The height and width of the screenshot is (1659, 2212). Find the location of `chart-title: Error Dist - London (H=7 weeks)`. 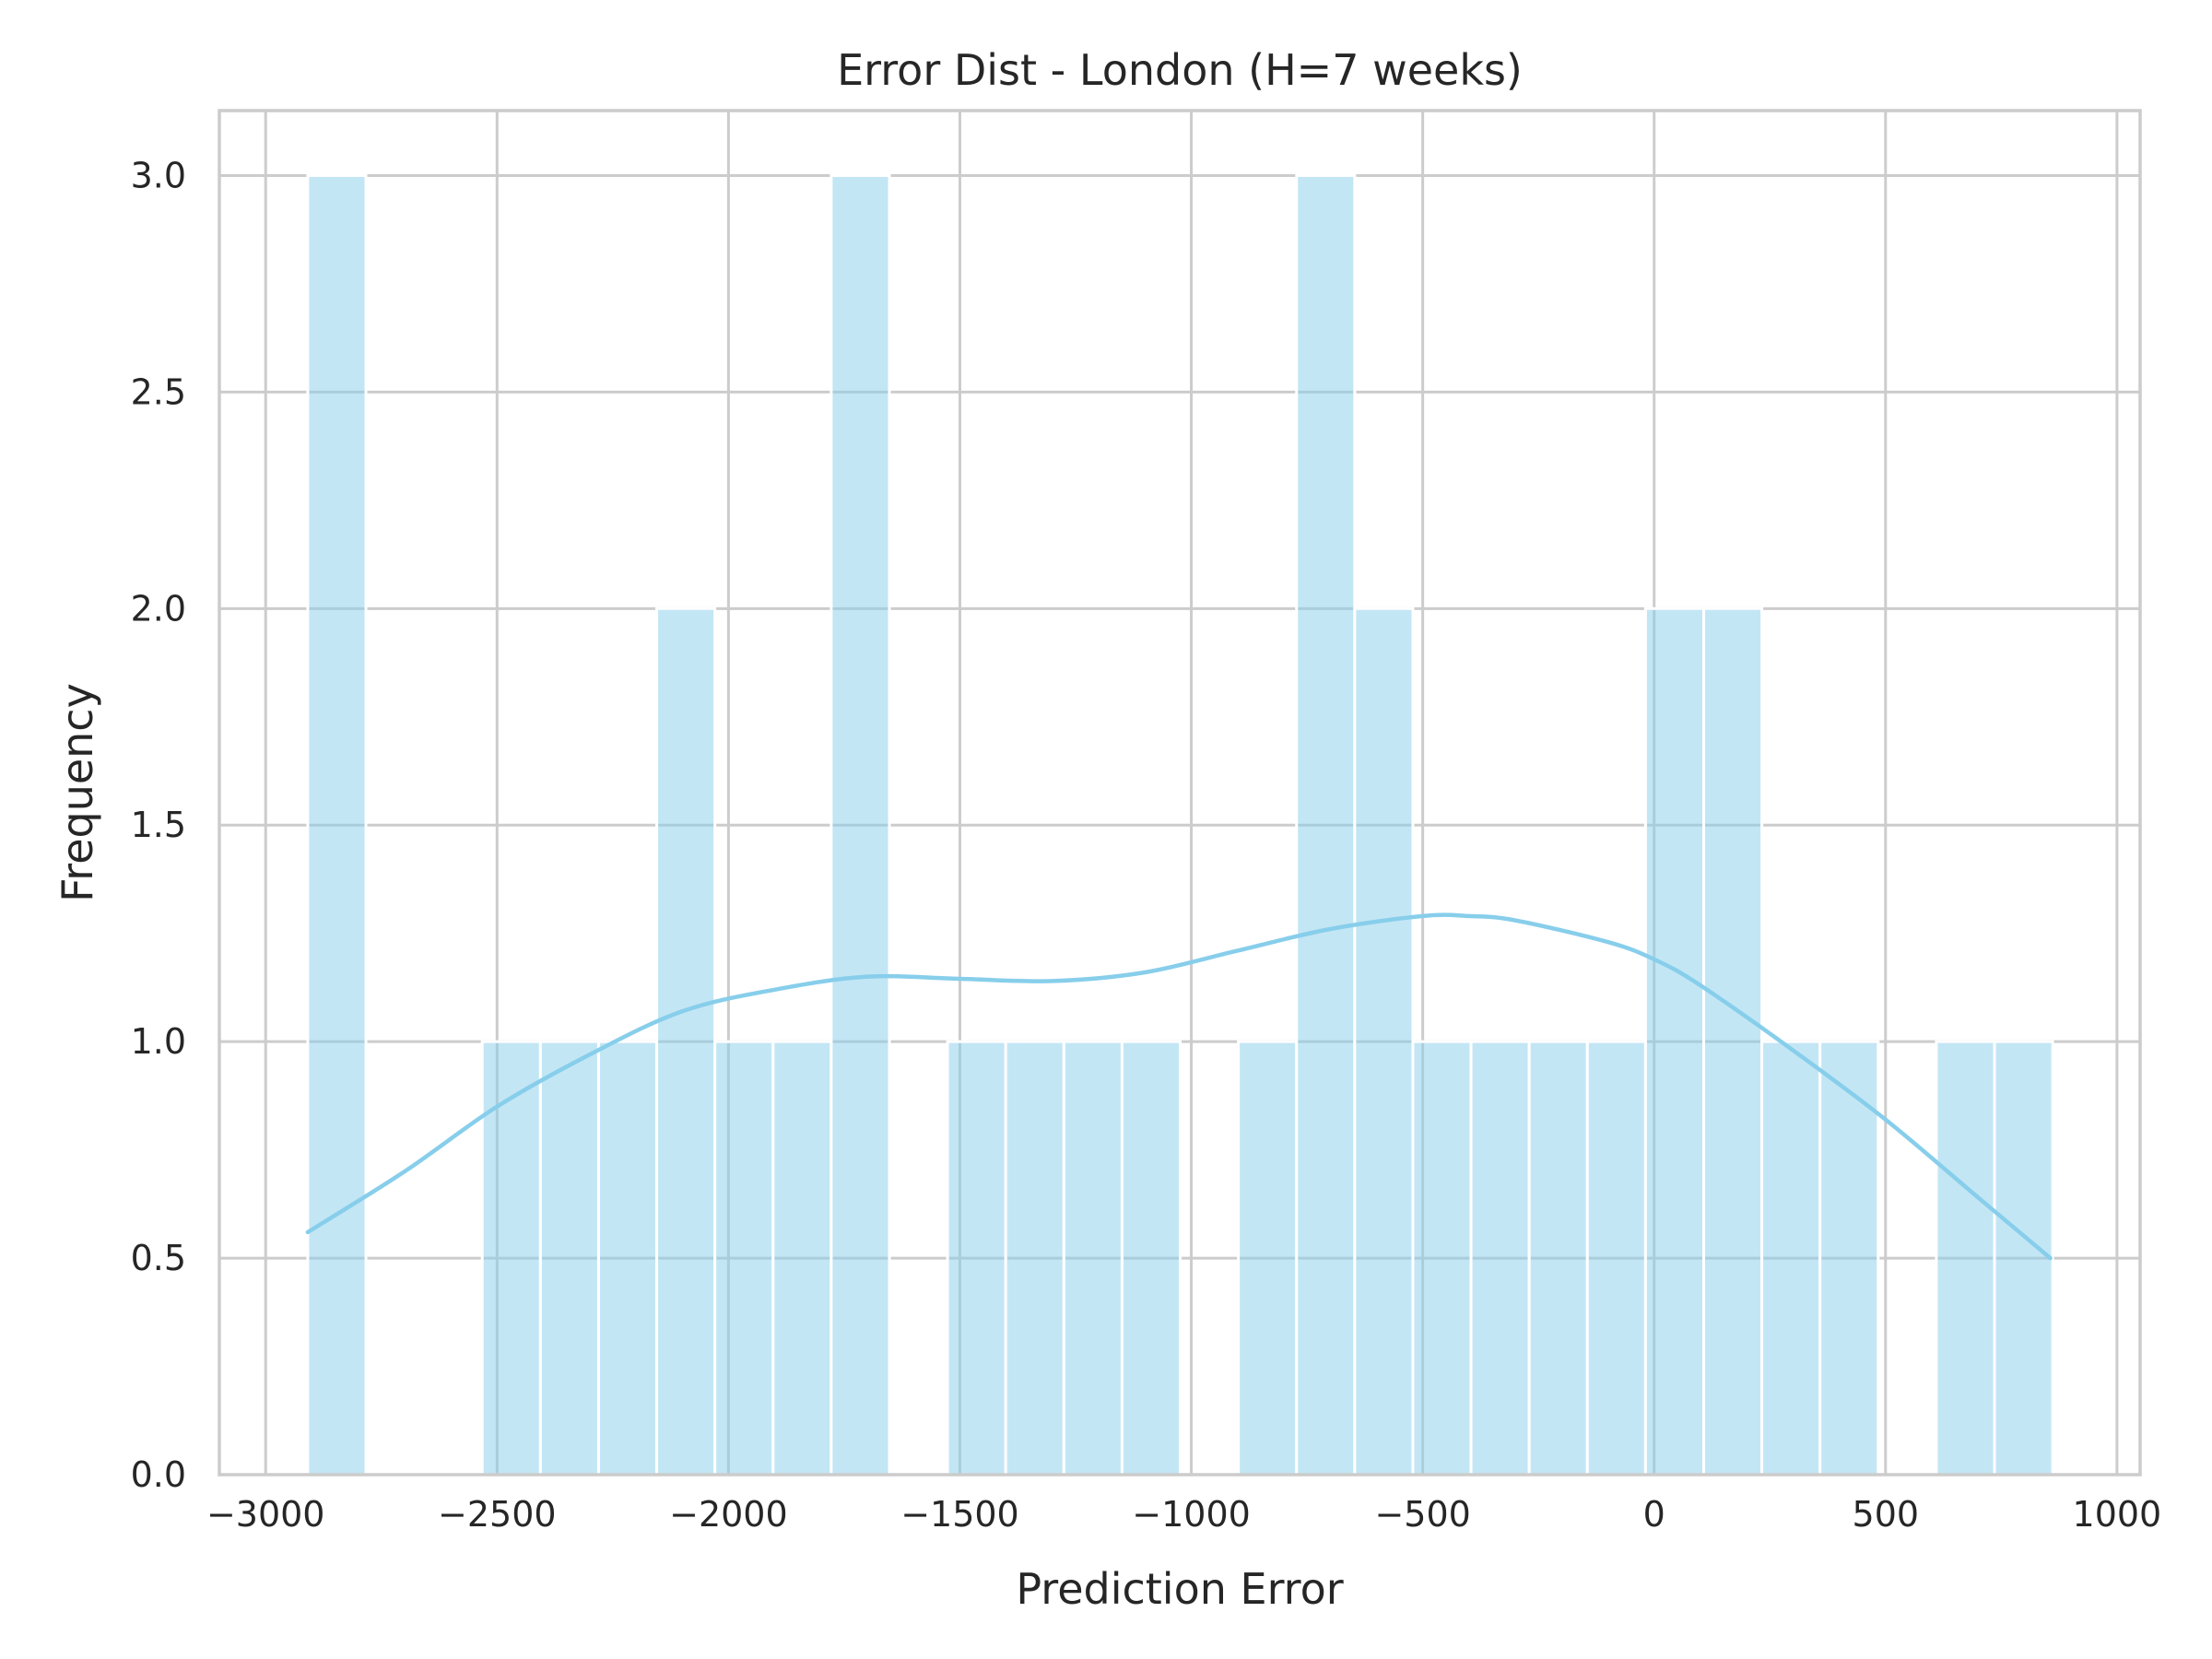

chart-title: Error Dist - London (H=7 weeks) is located at coordinates (1180, 70).